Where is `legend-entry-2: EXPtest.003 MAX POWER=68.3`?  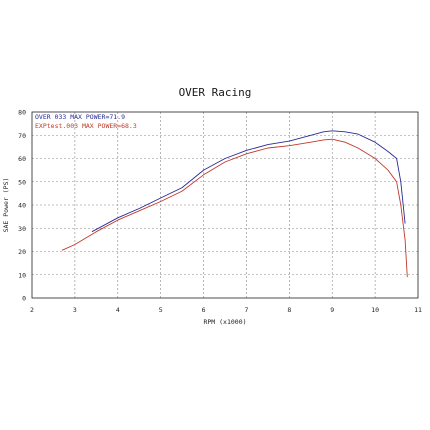
legend-entry-2: EXPtest.003 MAX POWER=68.3 is located at coordinates (86, 126).